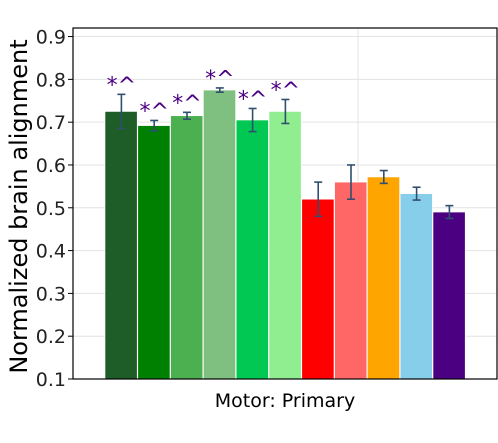 The height and width of the screenshot is (443, 498). I want to click on y-tick-label: 0.1, so click(51, 380).